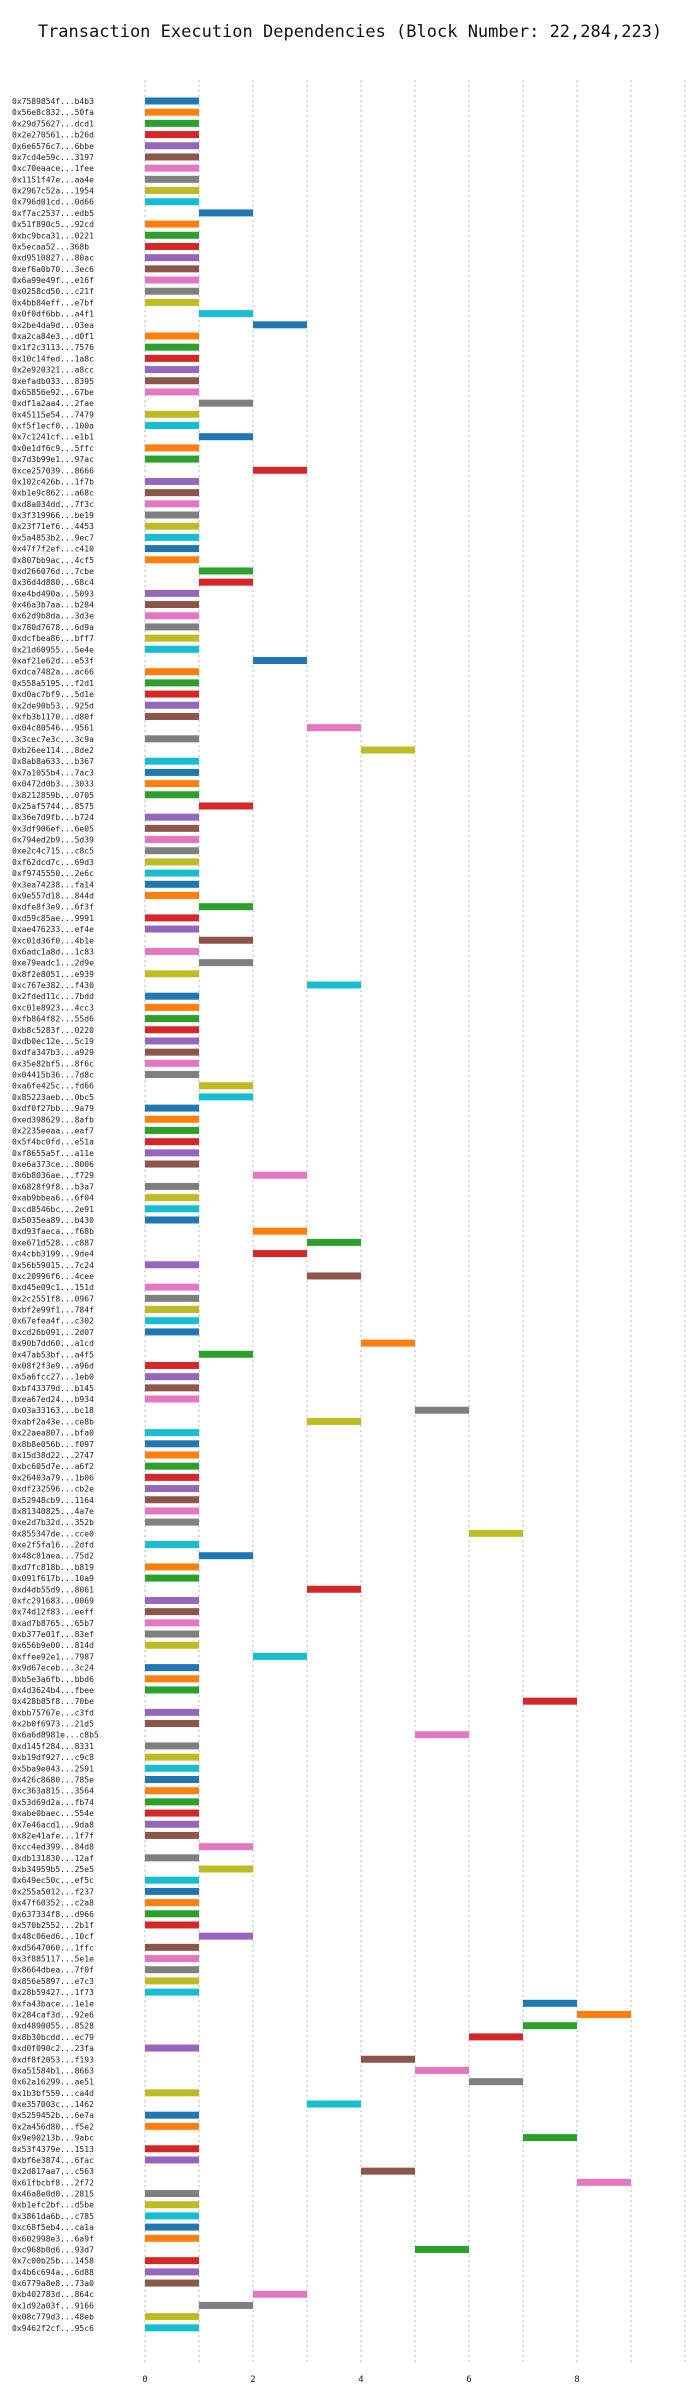 The height and width of the screenshot is (2400, 700). I want to click on y-tick-label: 0xabf2a43e...ce8b, so click(53, 1421).